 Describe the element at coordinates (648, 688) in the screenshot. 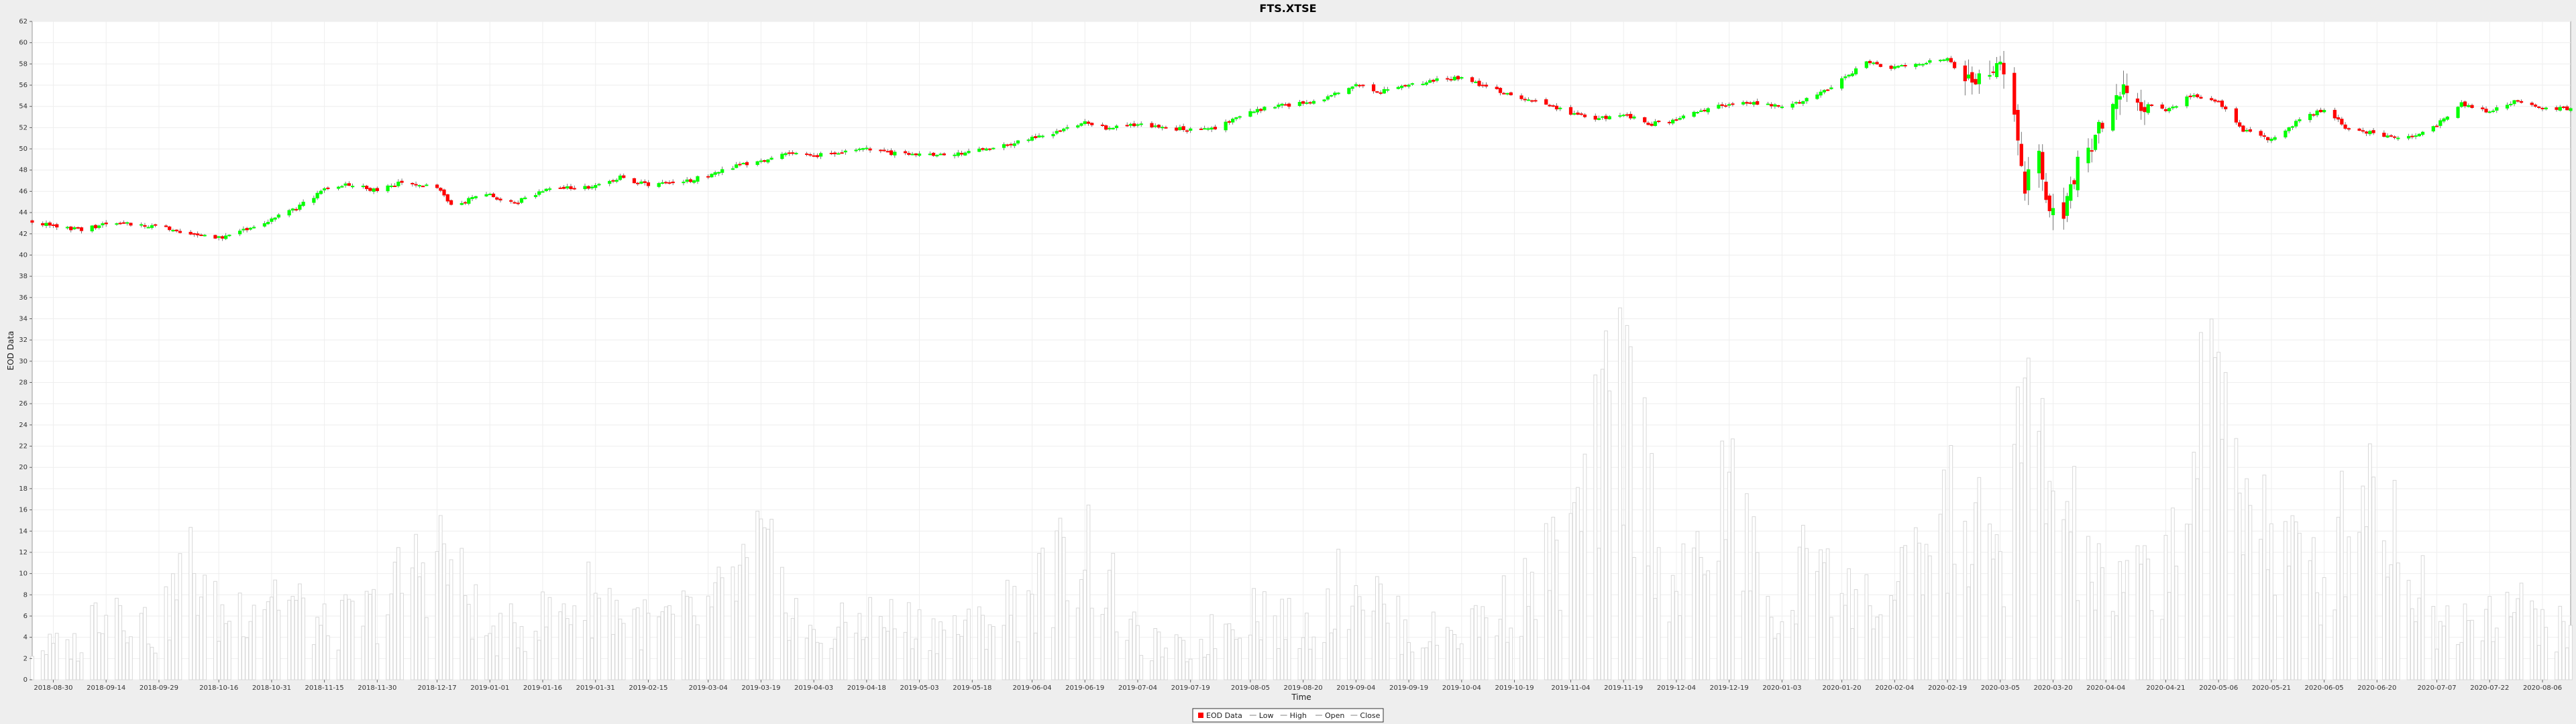

I see `x-tick-label: 2019-02-15` at that location.